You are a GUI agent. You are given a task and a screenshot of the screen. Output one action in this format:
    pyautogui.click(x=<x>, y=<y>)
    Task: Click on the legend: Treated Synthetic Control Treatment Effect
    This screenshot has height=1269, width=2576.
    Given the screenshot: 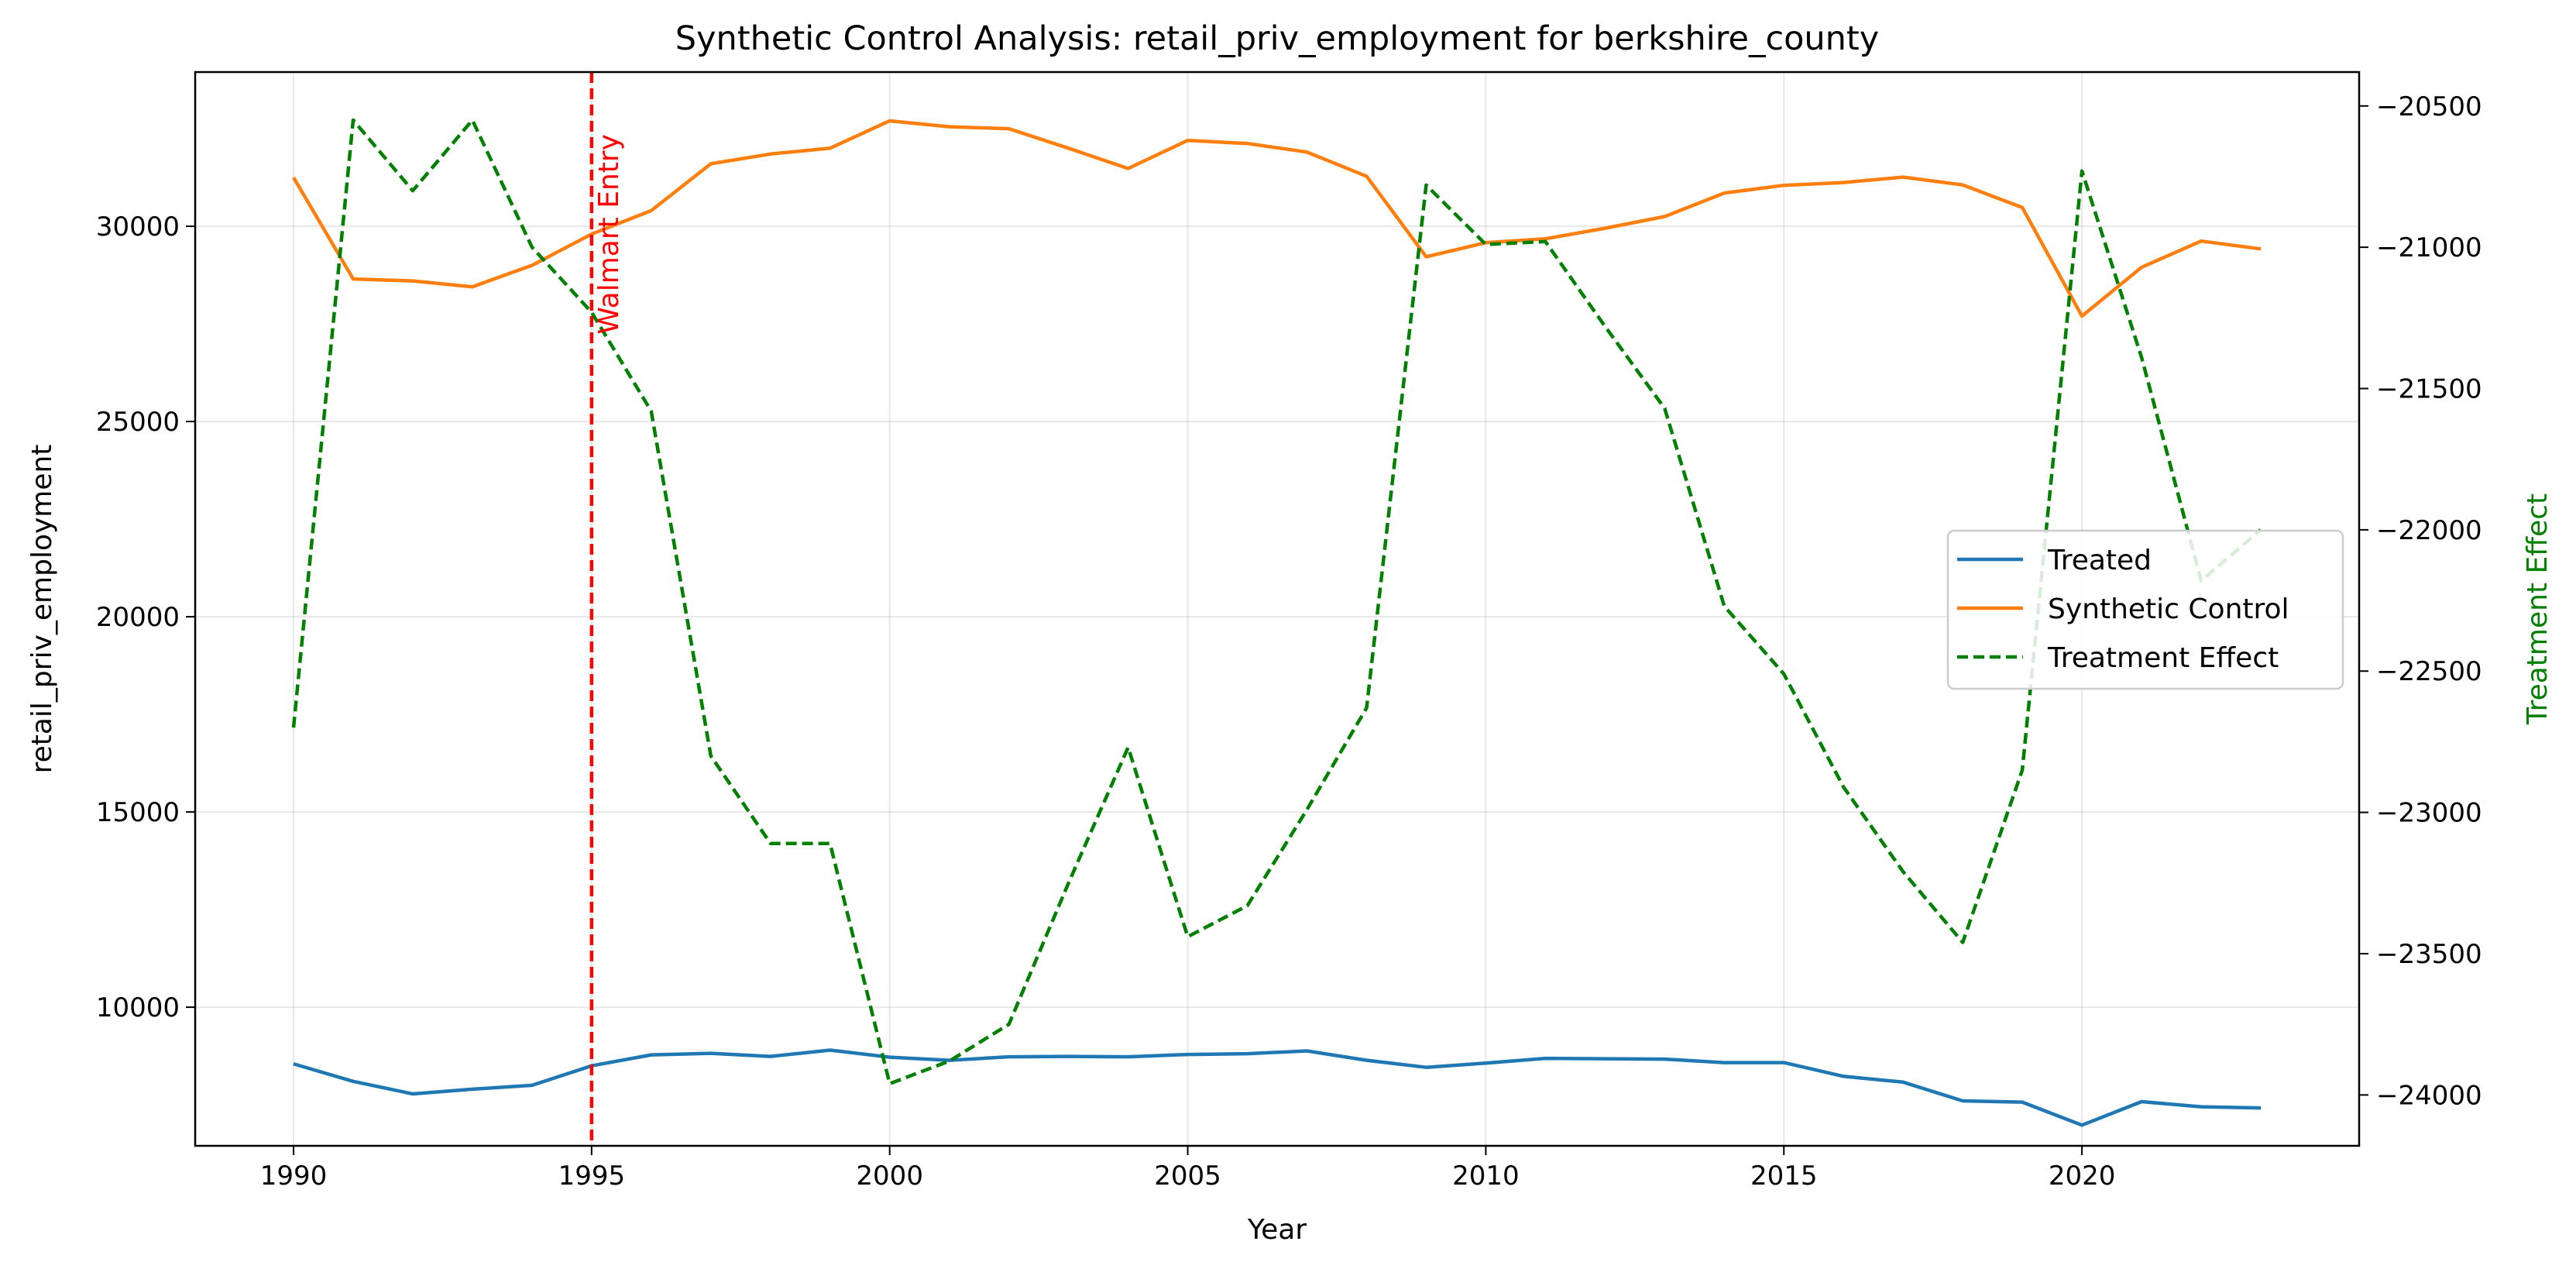 What is the action you would take?
    pyautogui.click(x=2145, y=609)
    